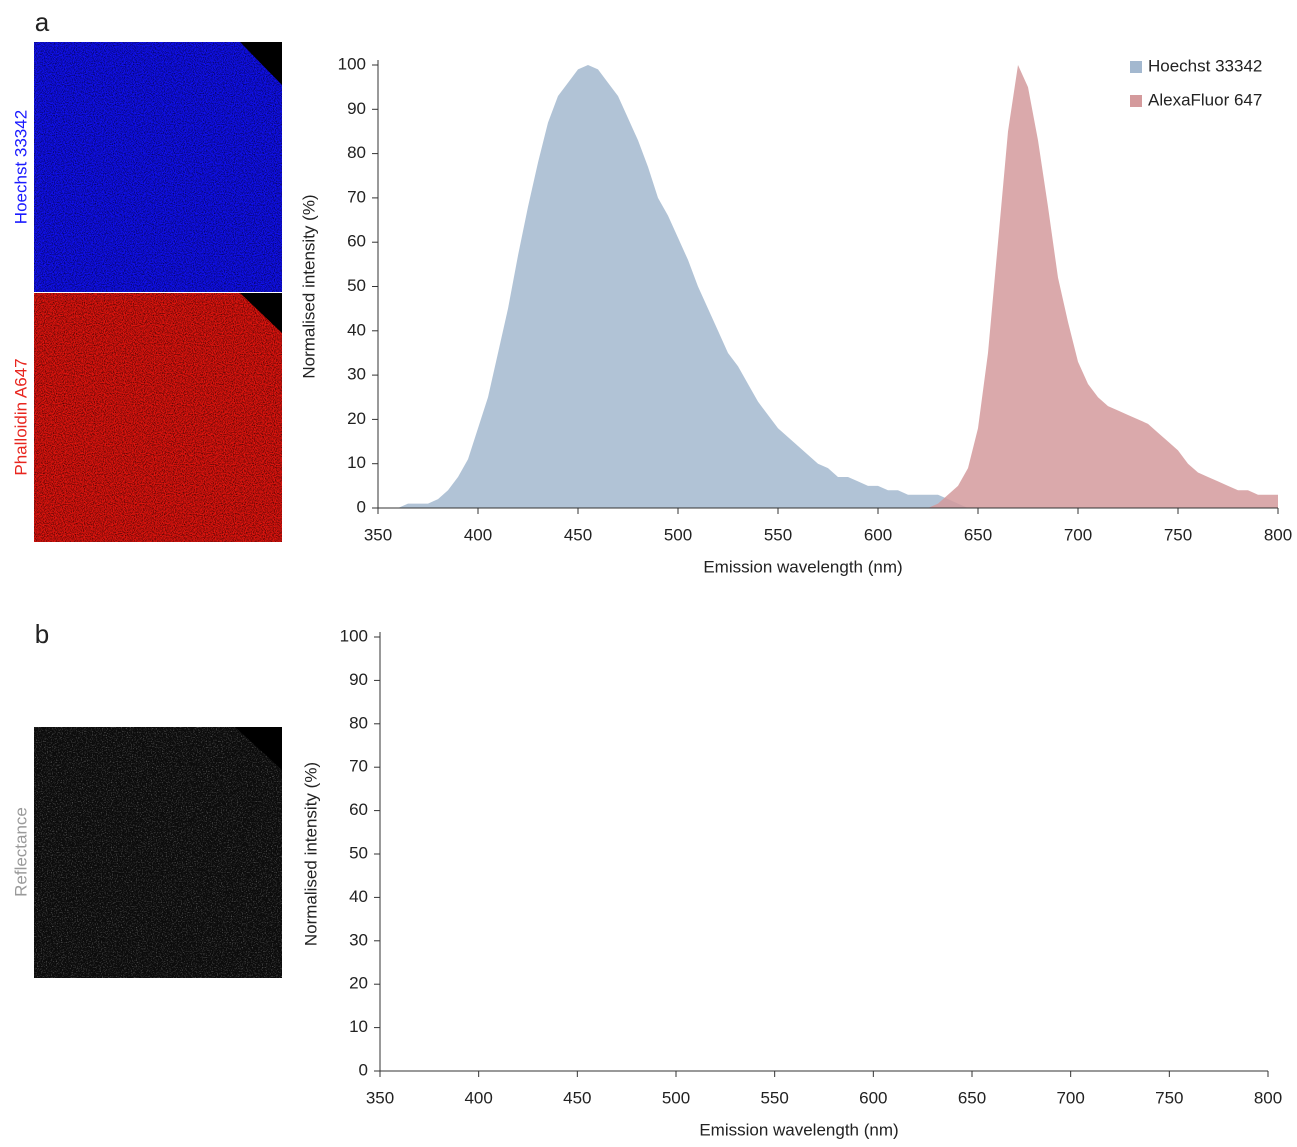 The height and width of the screenshot is (1147, 1297). Describe the element at coordinates (158, 852) in the screenshot. I see `image-reflectance` at that location.